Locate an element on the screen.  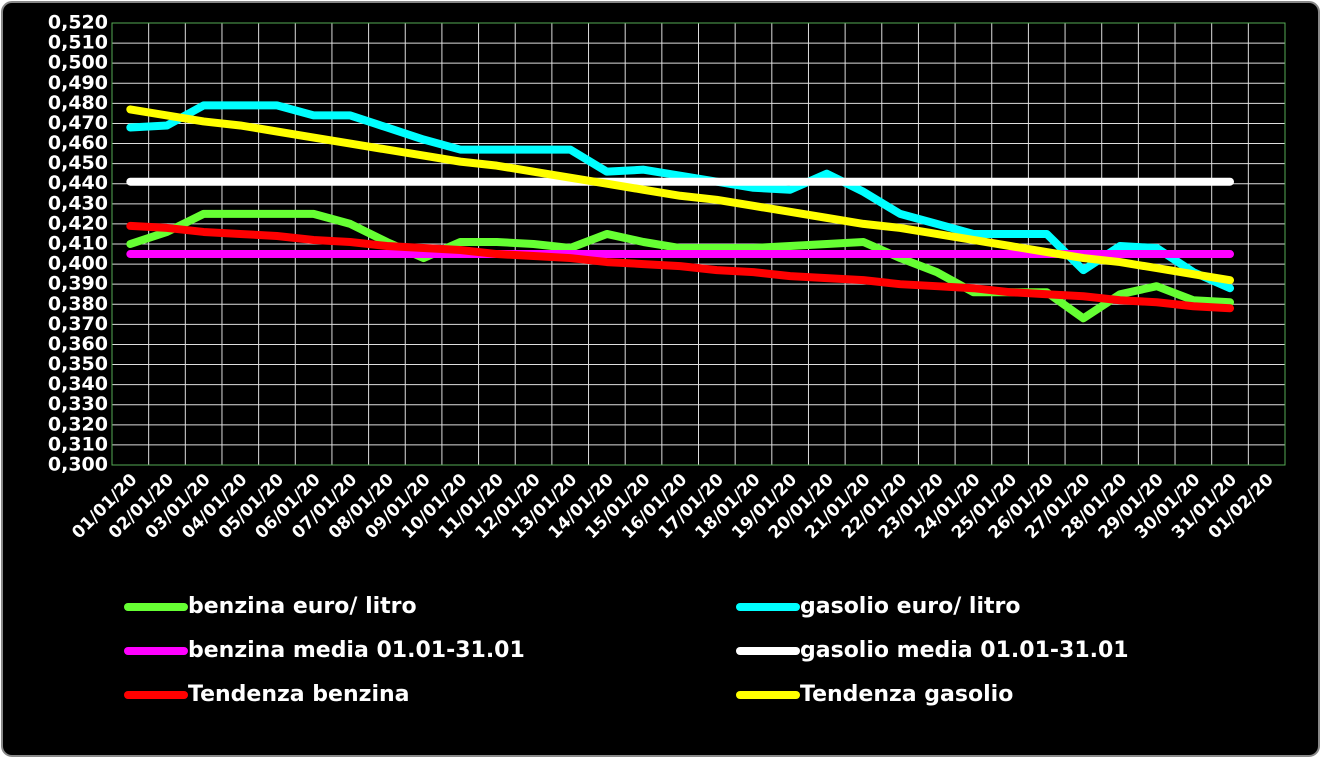
y-tick-label: 0,400 is located at coordinates (78, 264).